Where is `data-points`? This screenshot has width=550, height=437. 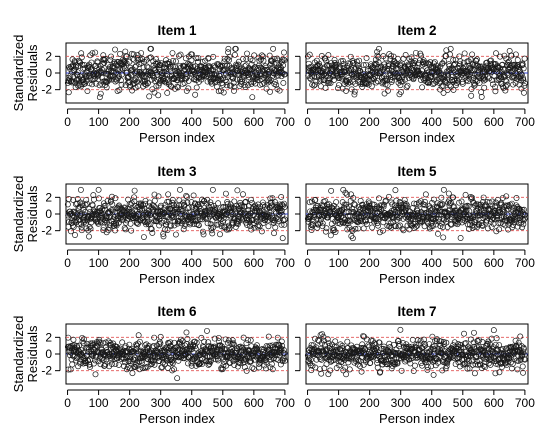
data-points is located at coordinates (416, 352).